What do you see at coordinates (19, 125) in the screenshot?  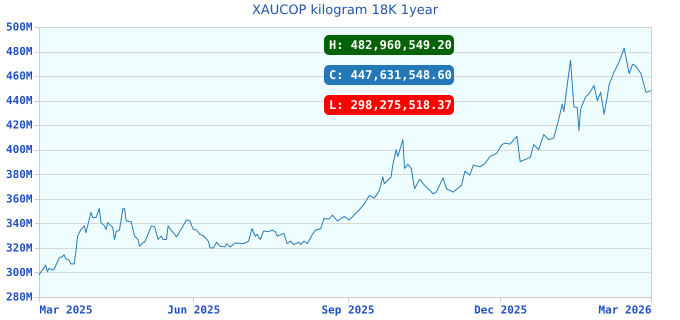 I see `y-tick-label: 420M` at bounding box center [19, 125].